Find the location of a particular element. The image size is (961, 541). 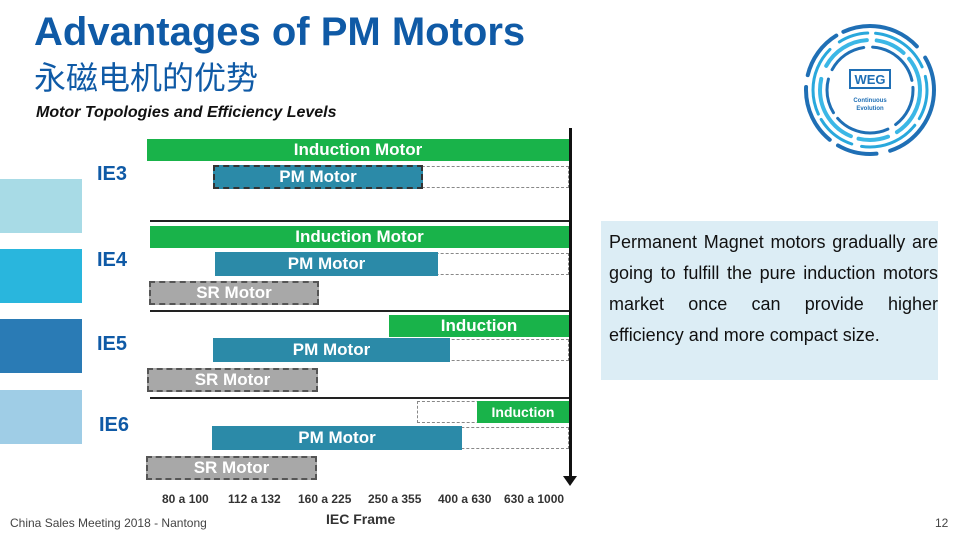

ie5-induction-bar: Induction is located at coordinates (479, 326).